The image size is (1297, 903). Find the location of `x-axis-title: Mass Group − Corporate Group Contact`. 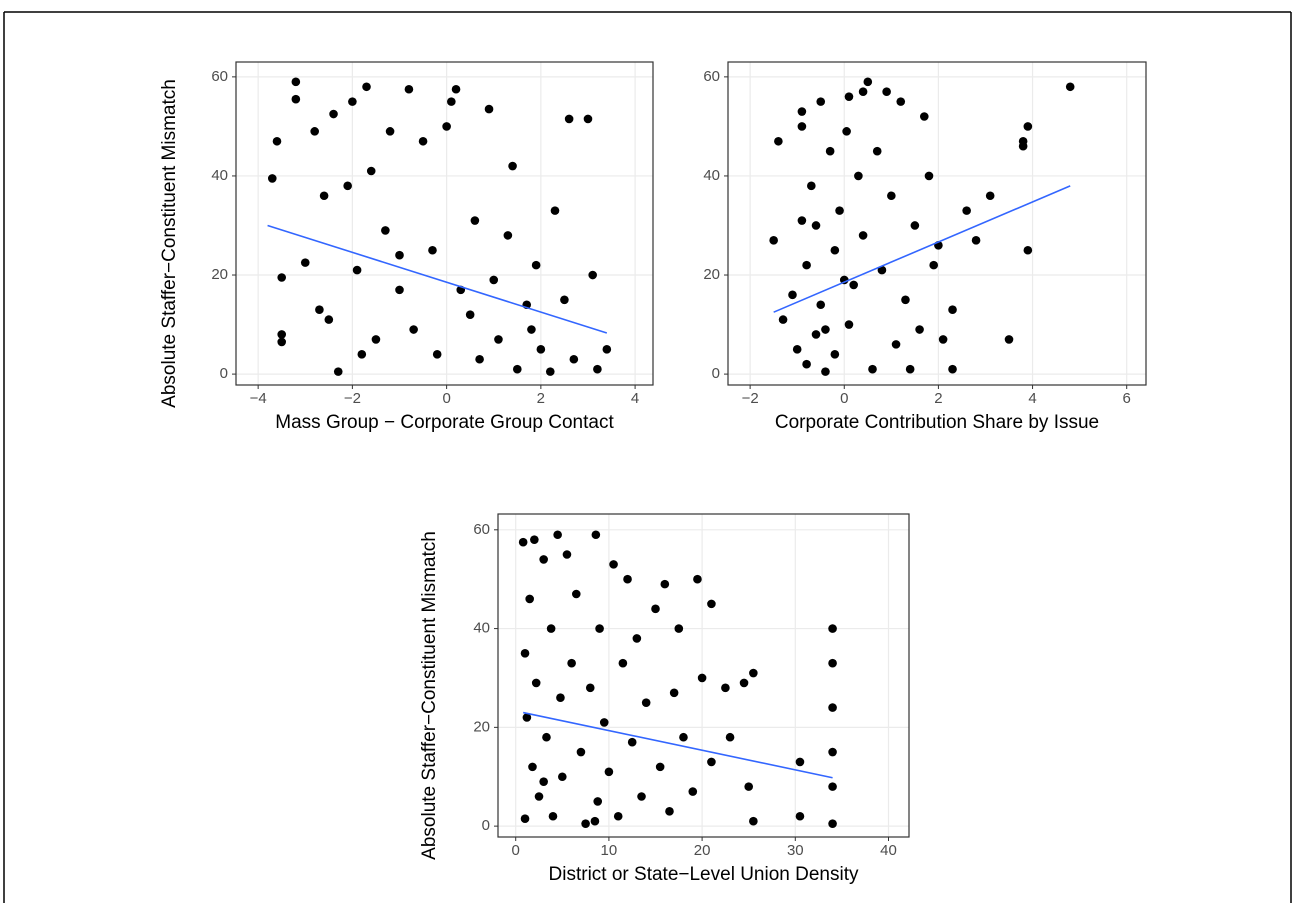

x-axis-title: Mass Group − Corporate Group Contact is located at coordinates (444, 422).